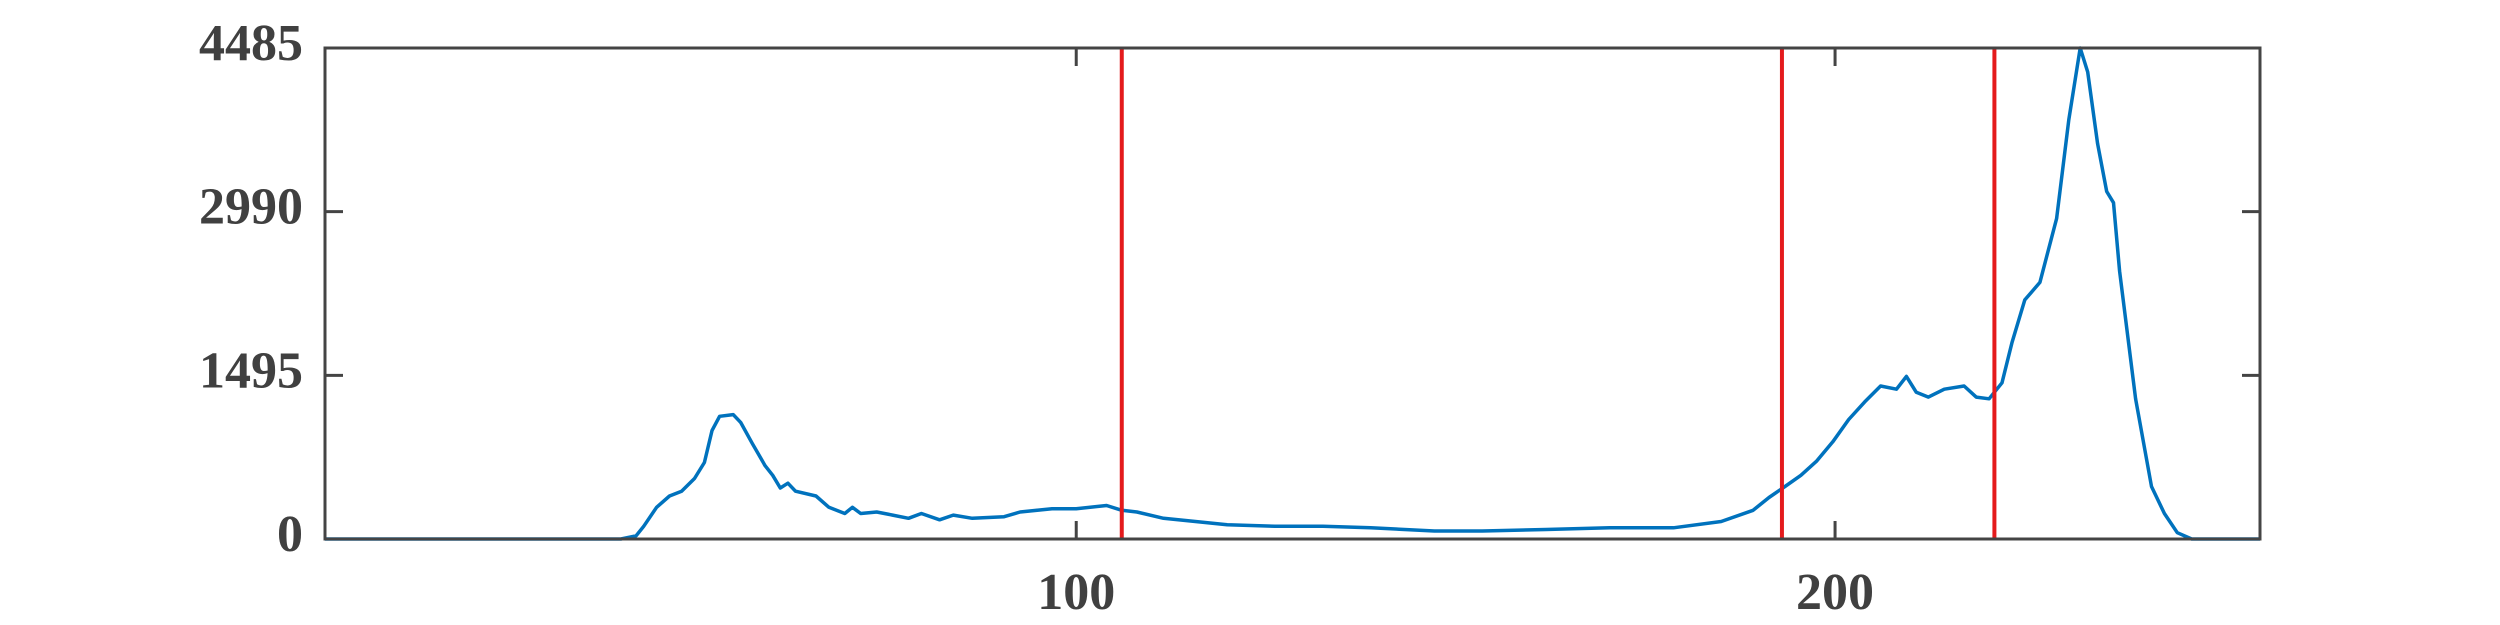 The width and height of the screenshot is (2500, 625). Describe the element at coordinates (290, 534) in the screenshot. I see `y-tick-label: 0` at that location.